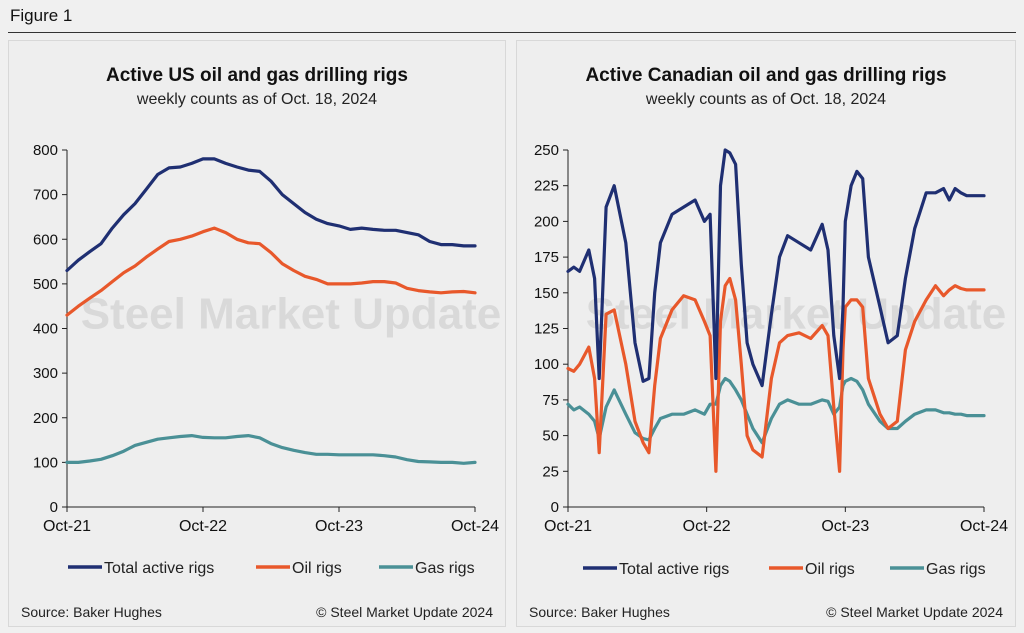  Describe the element at coordinates (599, 612) in the screenshot. I see `canada-source-note: Source: Baker Hughes` at that location.